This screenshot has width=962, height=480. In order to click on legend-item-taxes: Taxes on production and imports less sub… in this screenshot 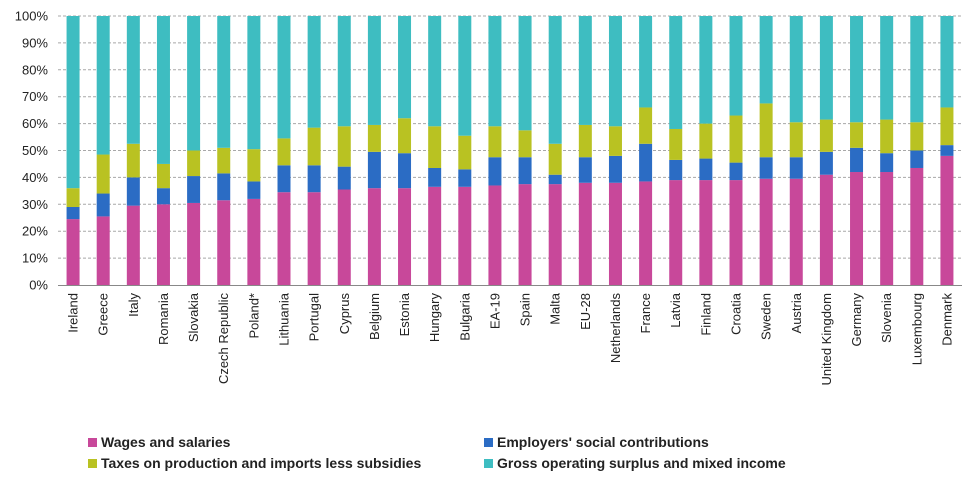, I will do `click(254, 463)`.